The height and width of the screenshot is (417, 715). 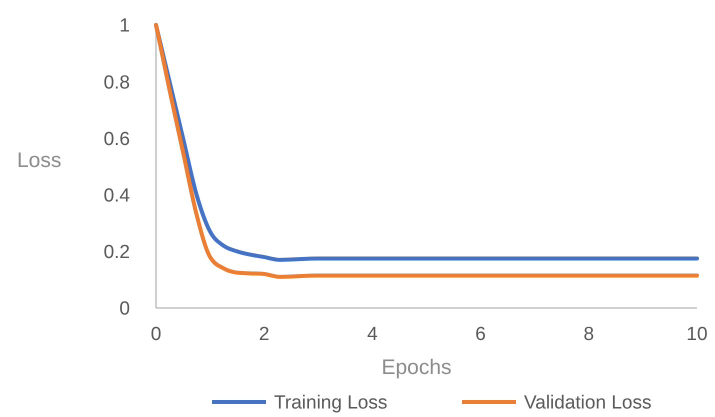 I want to click on x-tick-label: 4, so click(x=372, y=334).